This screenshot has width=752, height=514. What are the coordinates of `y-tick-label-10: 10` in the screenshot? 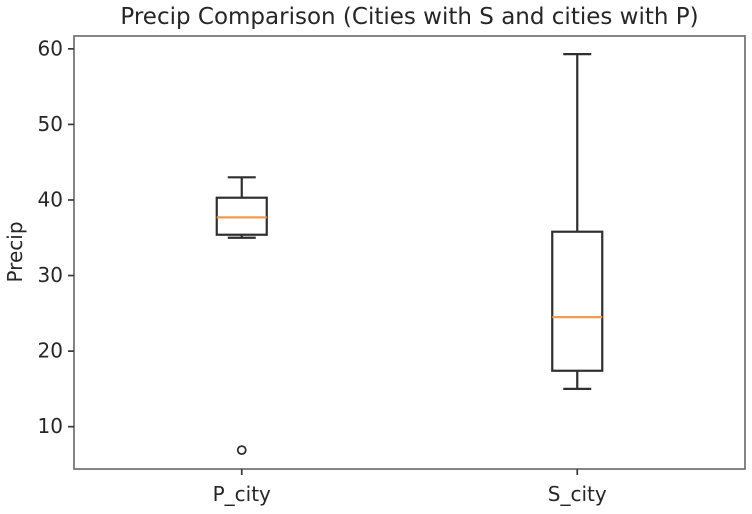 It's located at (50, 426).